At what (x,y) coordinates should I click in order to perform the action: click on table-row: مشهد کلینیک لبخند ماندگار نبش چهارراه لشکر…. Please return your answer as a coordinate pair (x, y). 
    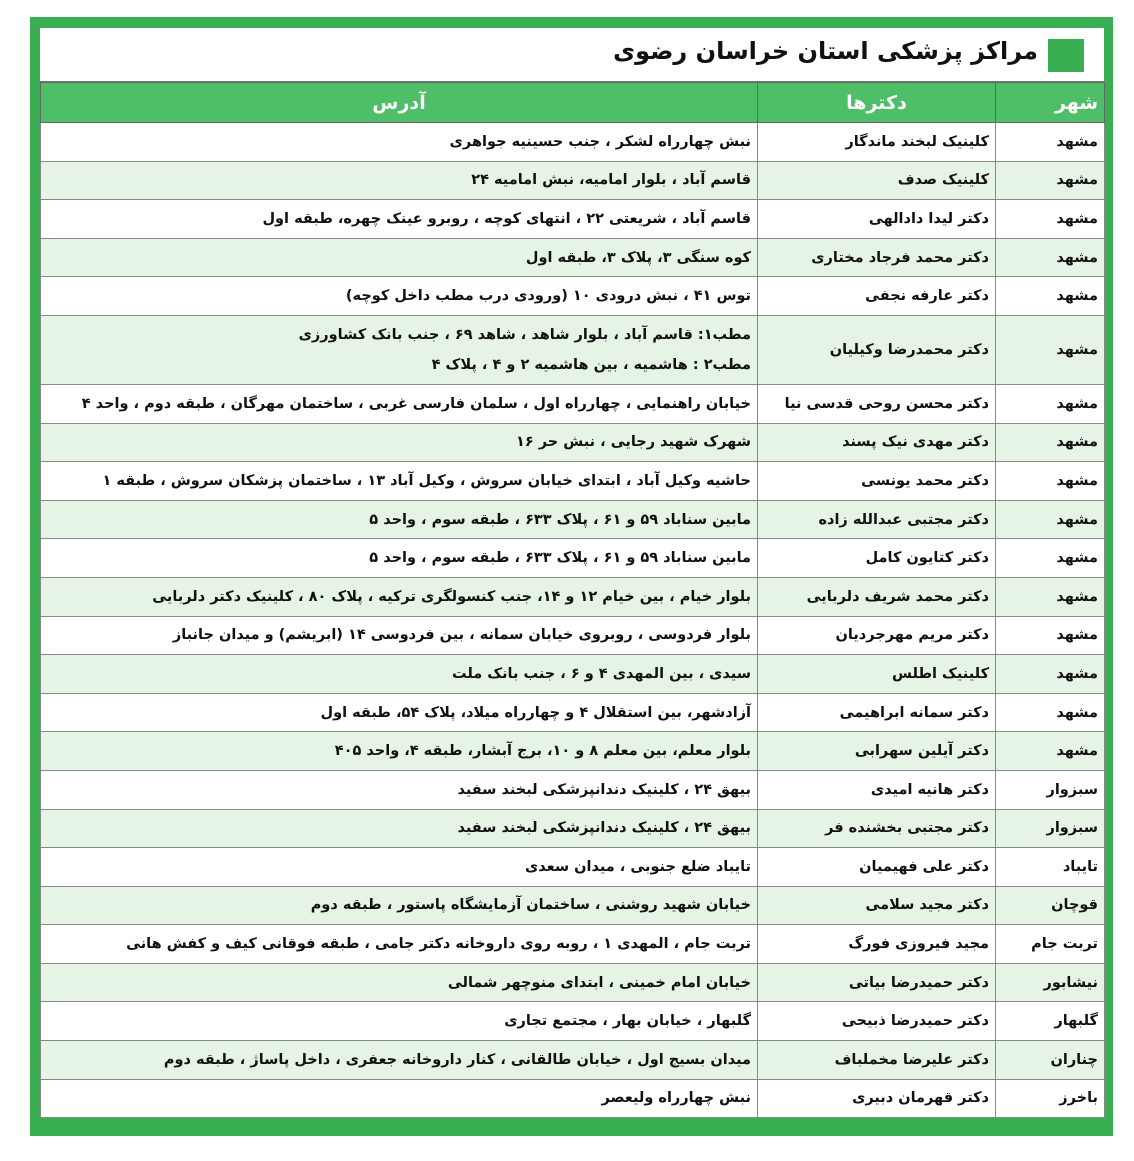
    Looking at the image, I should click on (572, 142).